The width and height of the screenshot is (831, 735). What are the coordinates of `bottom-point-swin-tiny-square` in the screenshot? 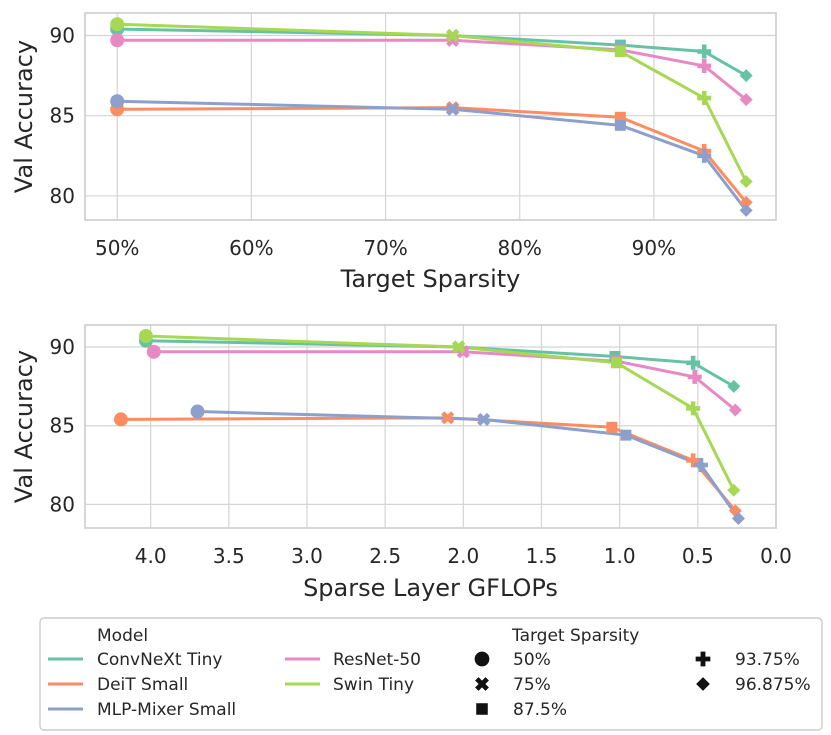 It's located at (617, 363).